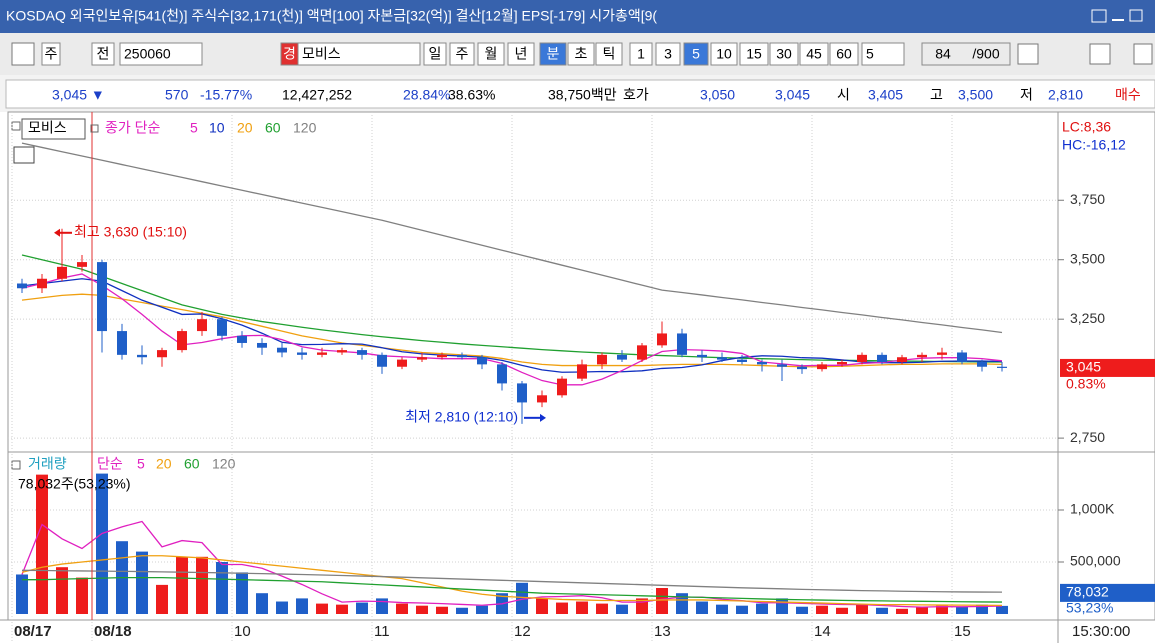 This screenshot has height=643, width=1155. I want to click on toolbar-label: 5, so click(696, 54).